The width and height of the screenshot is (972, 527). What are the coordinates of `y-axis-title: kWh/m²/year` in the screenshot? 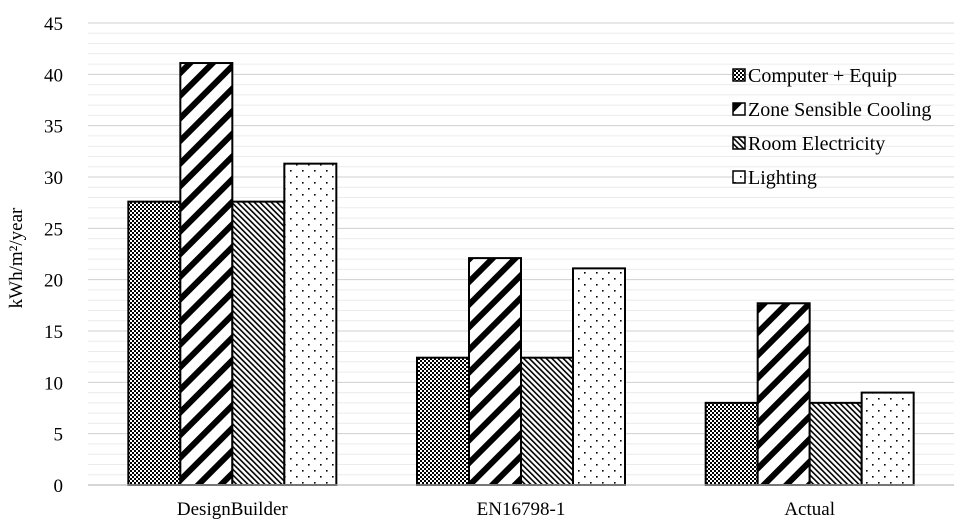 It's located at (16, 257).